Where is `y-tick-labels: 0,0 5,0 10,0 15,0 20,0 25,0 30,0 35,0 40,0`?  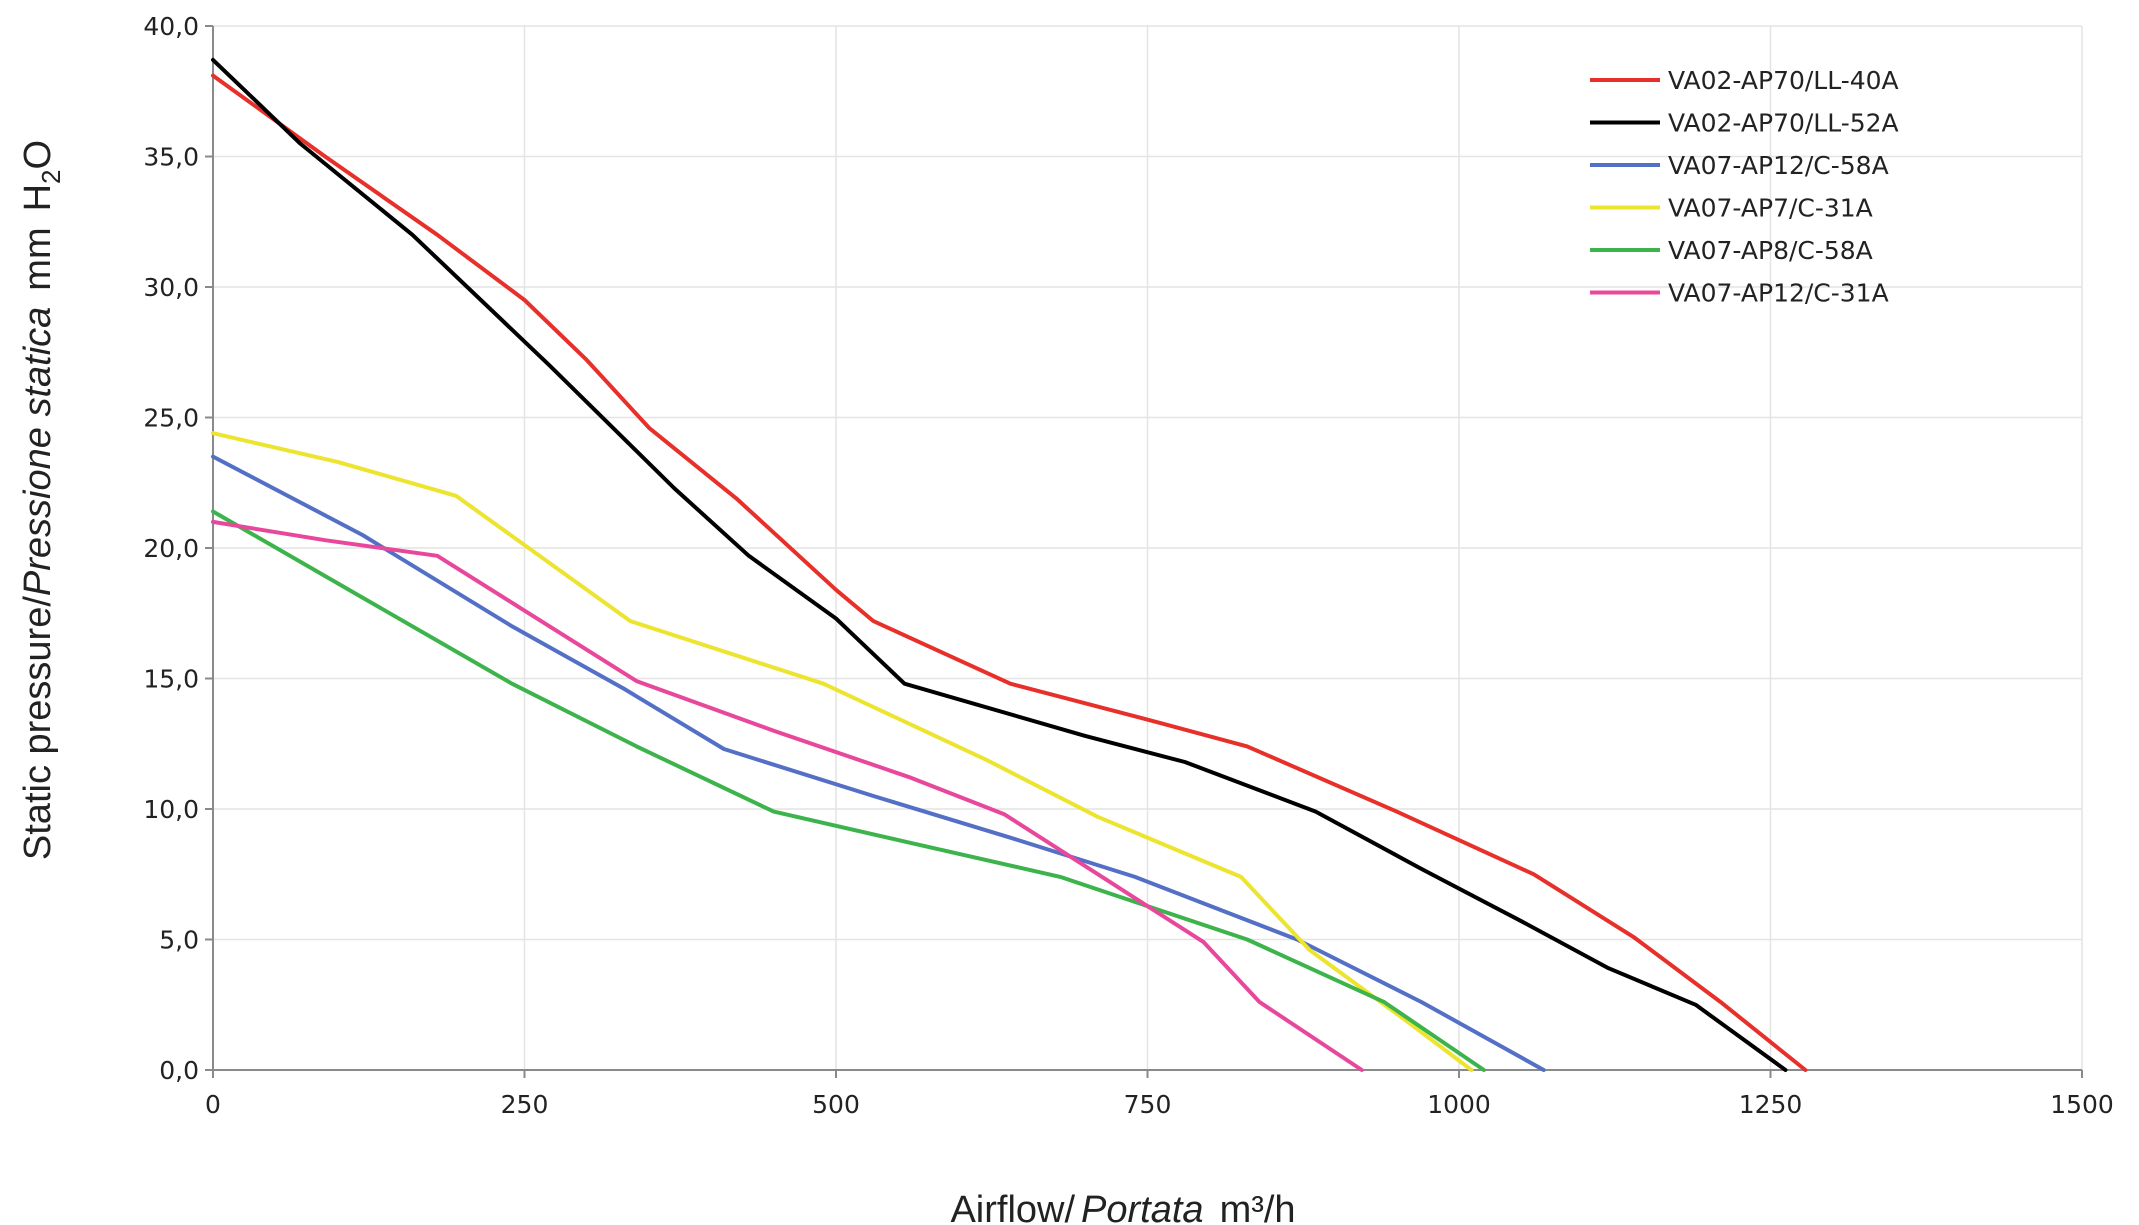 y-tick-labels: 0,0 5,0 10,0 15,0 20,0 25,0 30,0 35,0 40,0 is located at coordinates (171, 548).